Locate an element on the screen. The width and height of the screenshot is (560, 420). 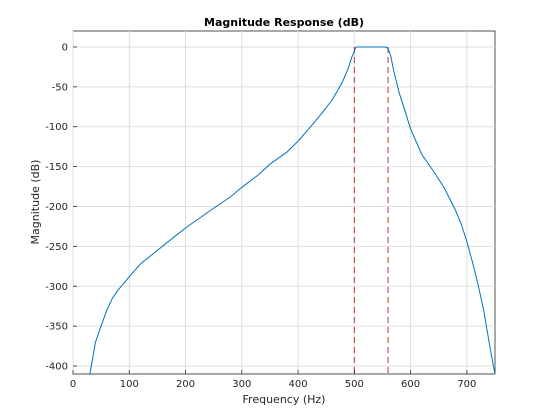
x-axis-label: Frequency (Hz) is located at coordinates (284, 399).